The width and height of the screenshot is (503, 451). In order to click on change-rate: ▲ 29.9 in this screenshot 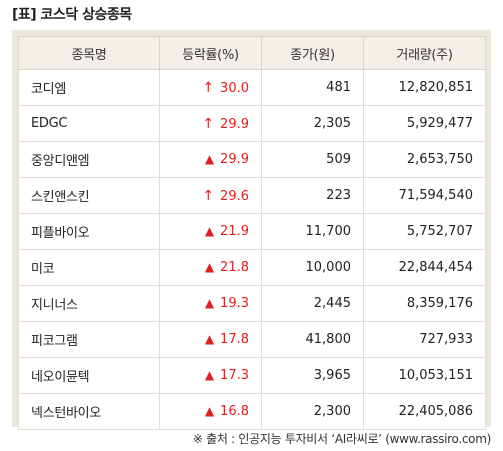, I will do `click(210, 159)`.